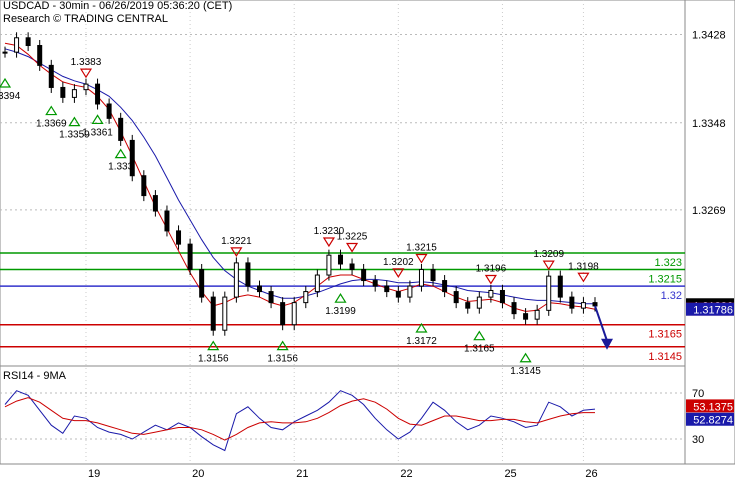 The height and width of the screenshot is (480, 735). What do you see at coordinates (510, 474) in the screenshot?
I see `x-tick-label: 25` at bounding box center [510, 474].